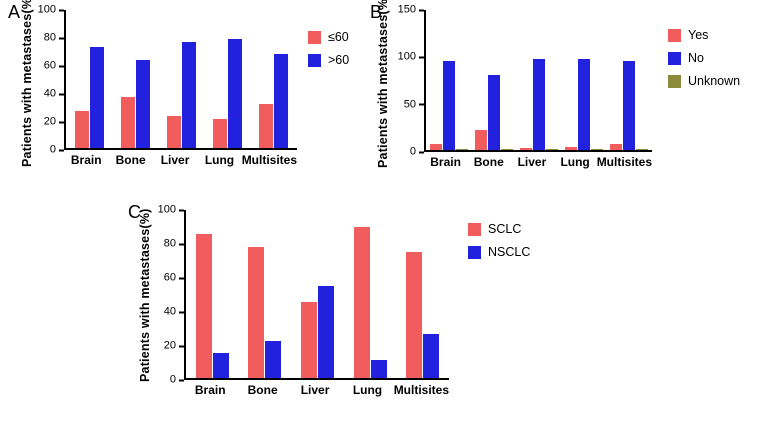 The image size is (761, 429). Describe the element at coordinates (367, 390) in the screenshot. I see `x-tick-label-lung: Lung` at that location.